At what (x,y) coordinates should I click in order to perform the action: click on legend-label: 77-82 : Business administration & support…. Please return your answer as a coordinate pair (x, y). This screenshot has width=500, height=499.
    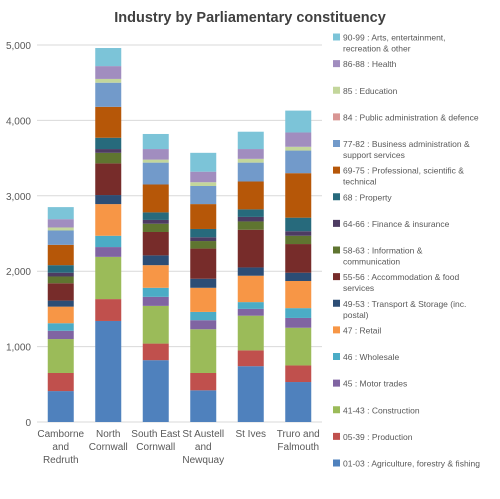
    Looking at the image, I should click on (406, 149).